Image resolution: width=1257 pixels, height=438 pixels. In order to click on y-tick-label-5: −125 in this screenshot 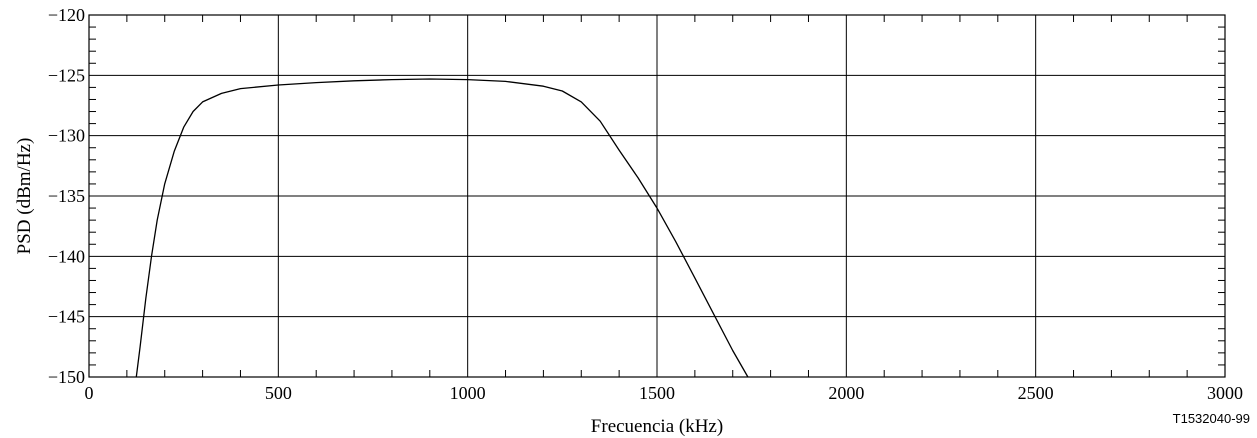, I will do `click(66, 75)`.